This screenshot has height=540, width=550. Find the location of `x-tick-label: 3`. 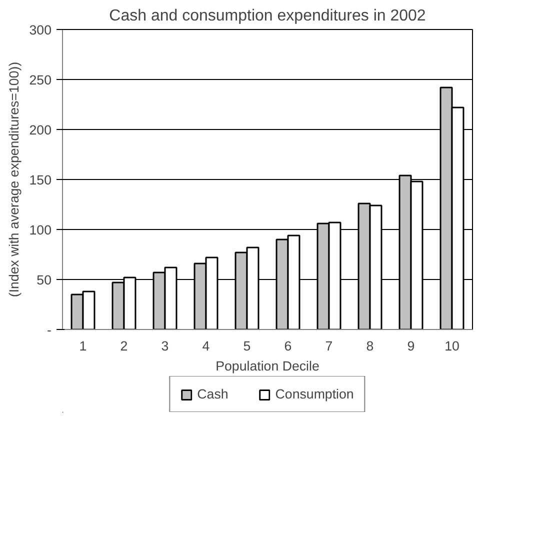

x-tick-label: 3 is located at coordinates (165, 346).